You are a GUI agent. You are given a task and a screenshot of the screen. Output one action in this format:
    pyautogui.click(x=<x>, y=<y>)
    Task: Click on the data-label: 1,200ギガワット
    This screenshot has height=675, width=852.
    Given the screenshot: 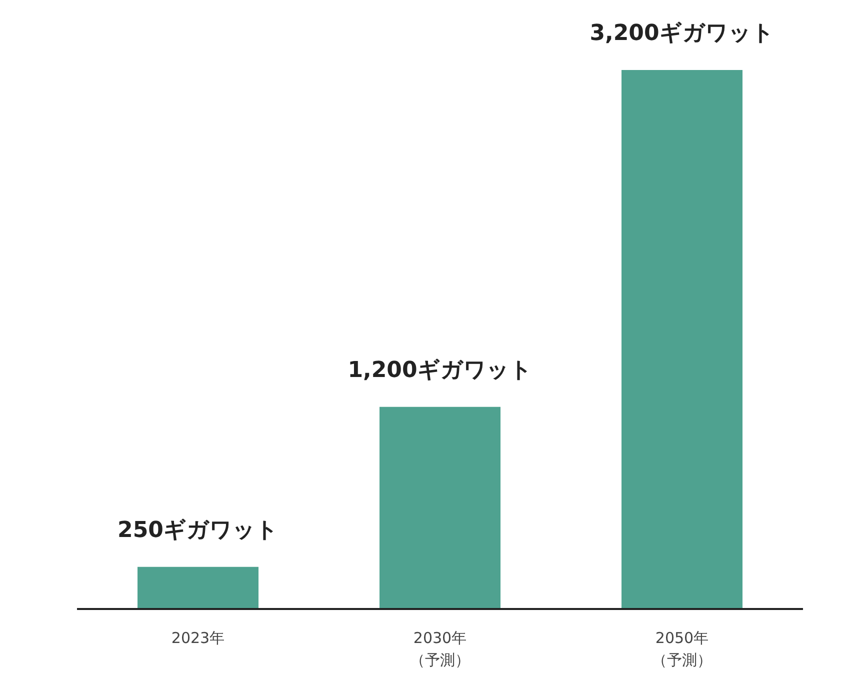 What is the action you would take?
    pyautogui.click(x=440, y=370)
    